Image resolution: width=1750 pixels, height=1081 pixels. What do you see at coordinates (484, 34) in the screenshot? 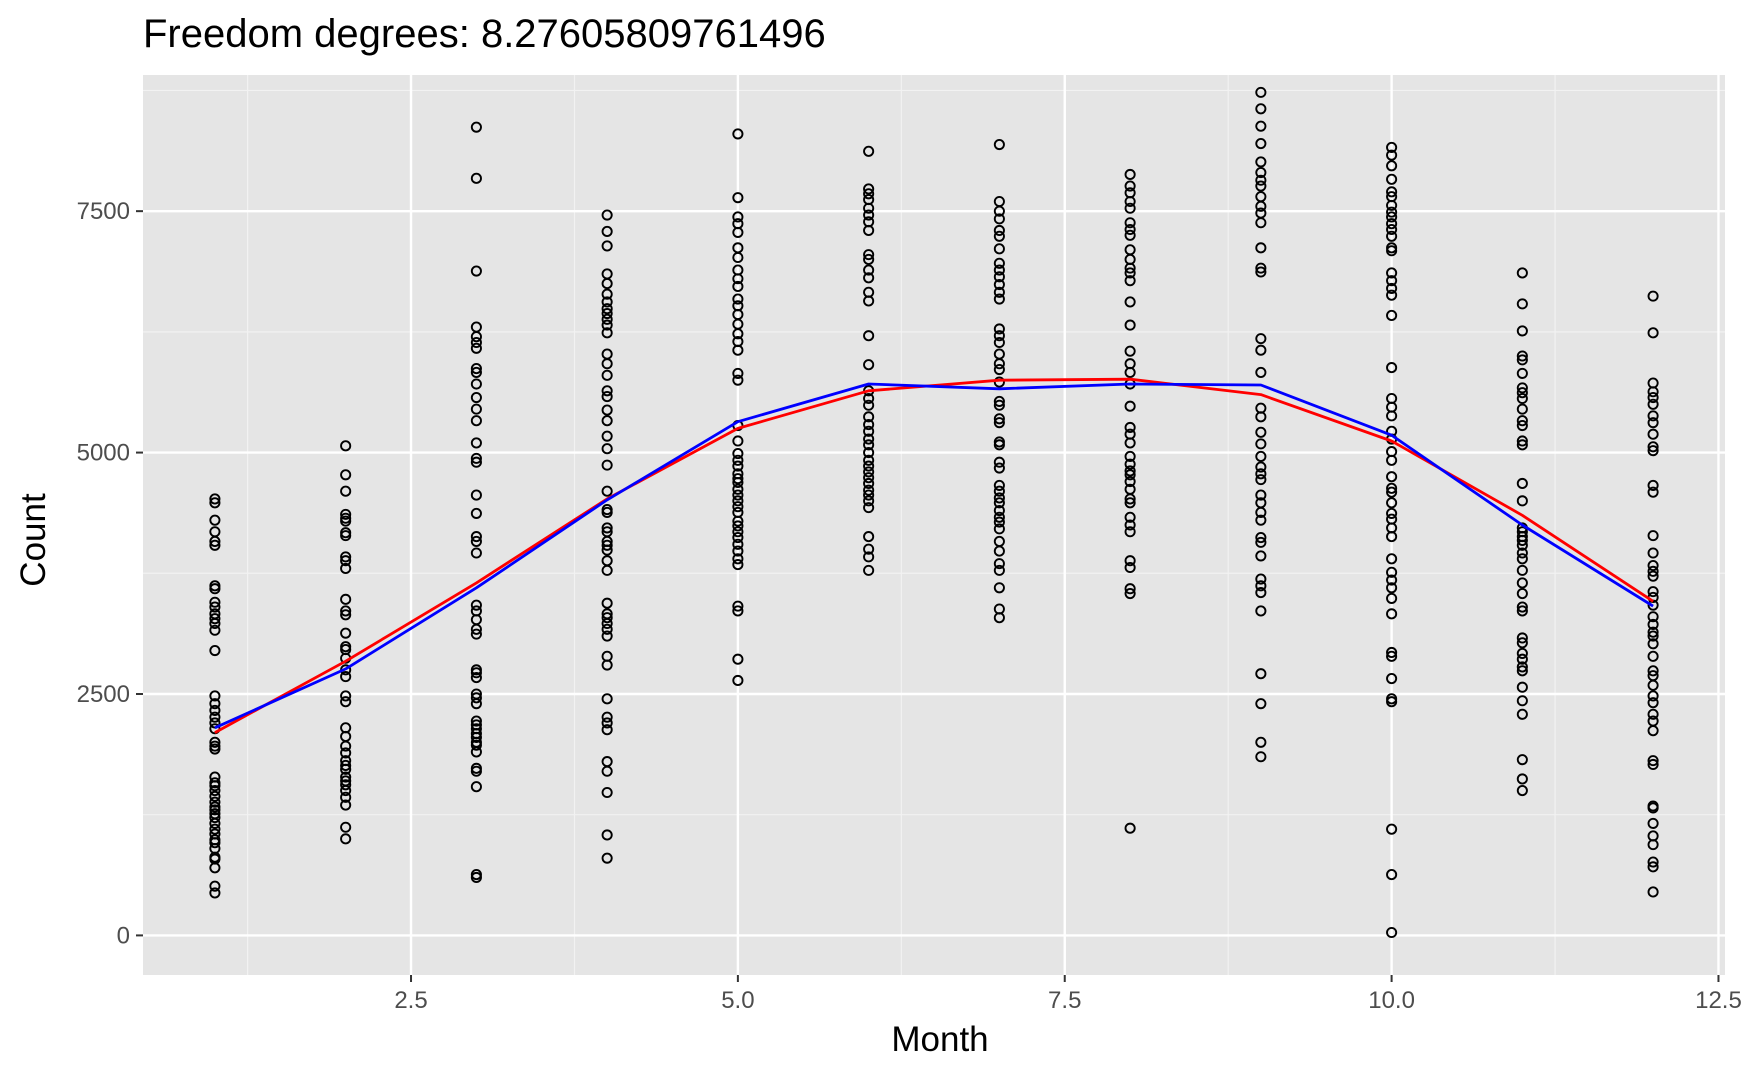
I see `chart-title: Freedom degrees: 8.27605809761496` at bounding box center [484, 34].